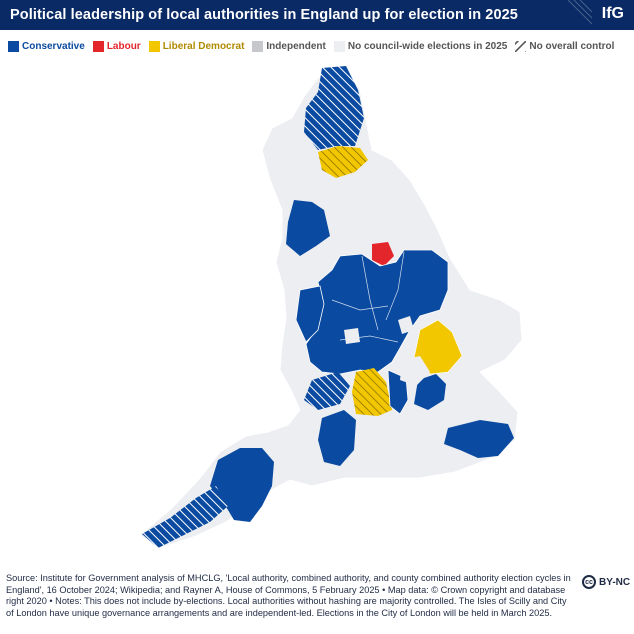  I want to click on region-shropshire, so click(310, 314).